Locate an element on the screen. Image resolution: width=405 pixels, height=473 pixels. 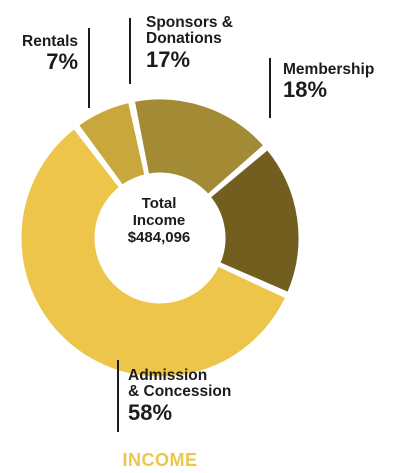
slice-label-sponsors: Sponsors & Donations 17% is located at coordinates (216, 43).